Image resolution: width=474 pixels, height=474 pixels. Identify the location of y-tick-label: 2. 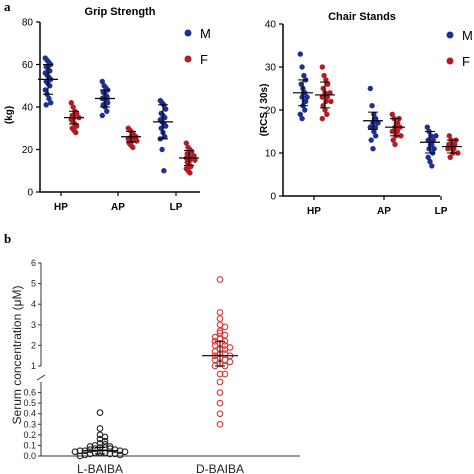
(33, 345).